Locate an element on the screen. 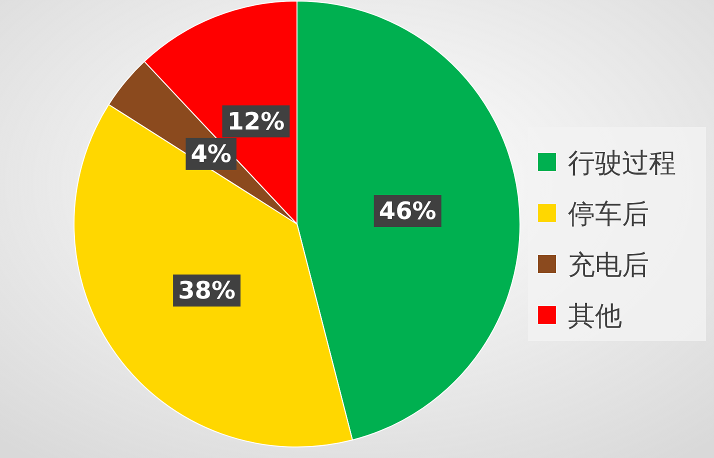 This screenshot has width=714, height=458. data-label: 46% is located at coordinates (407, 211).